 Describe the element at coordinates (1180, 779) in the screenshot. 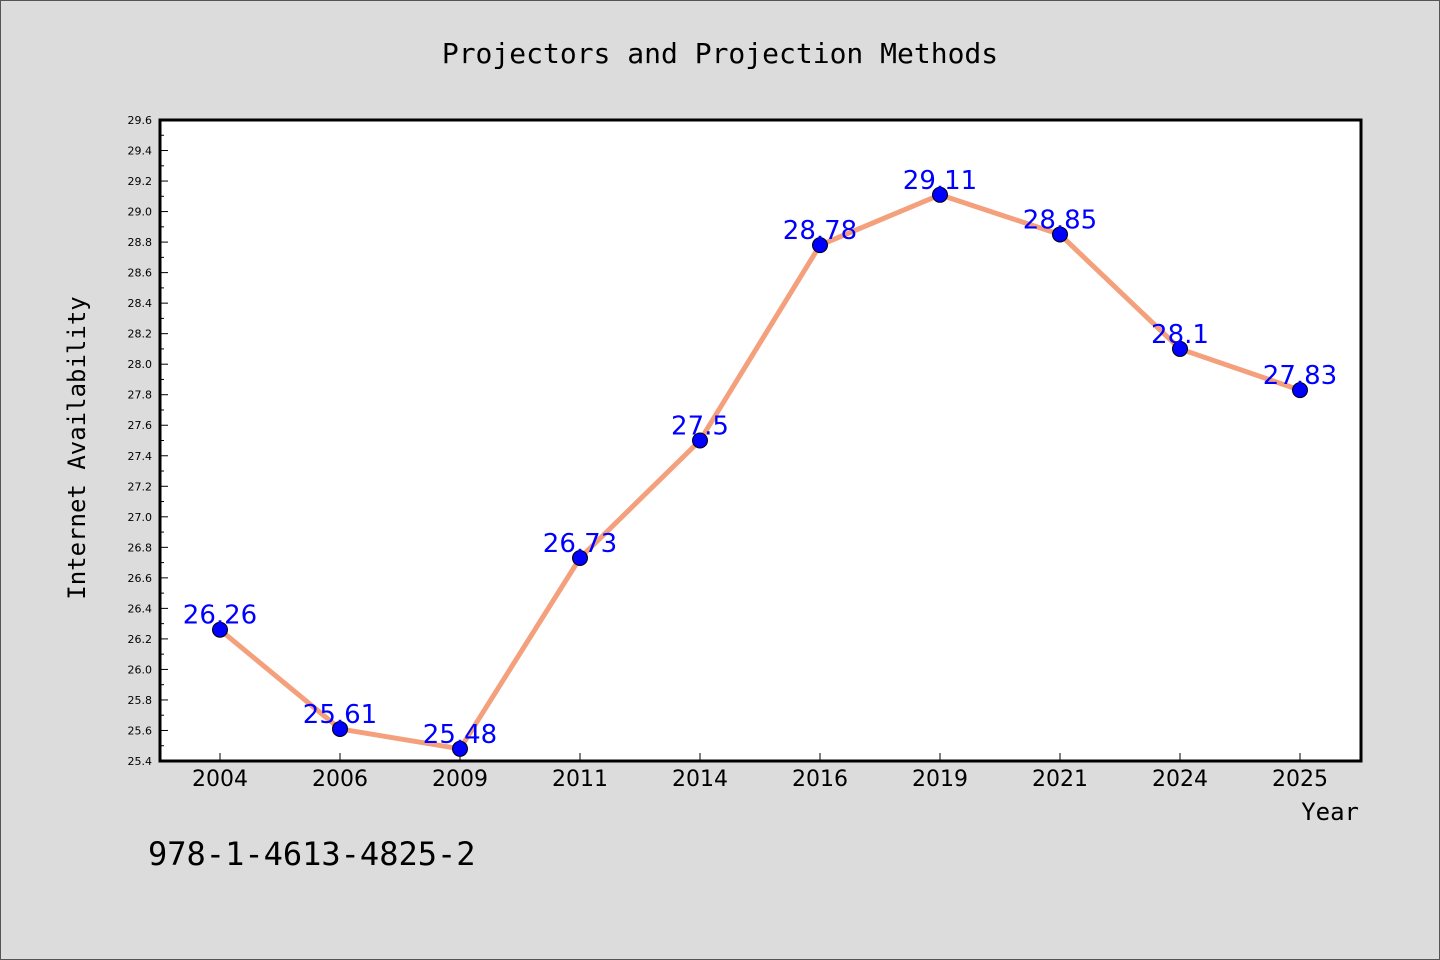

I see `x-tick-label: 2024` at that location.